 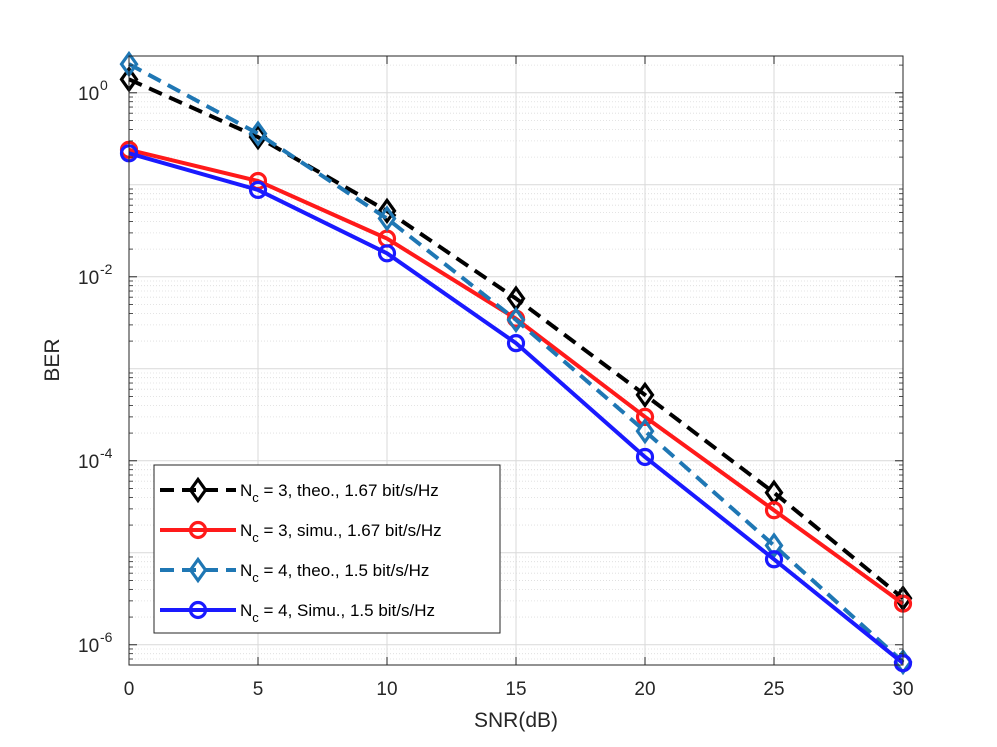 I want to click on x-tick-label: 20, so click(x=644, y=689).